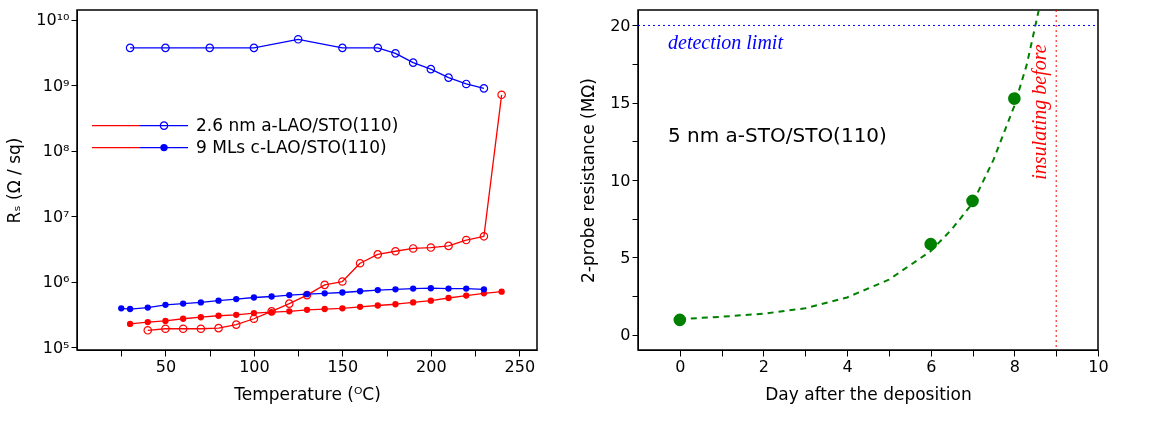 The height and width of the screenshot is (434, 1173). I want to click on legend-label: 9 MLs c-LAO/STO(110), so click(291, 146).